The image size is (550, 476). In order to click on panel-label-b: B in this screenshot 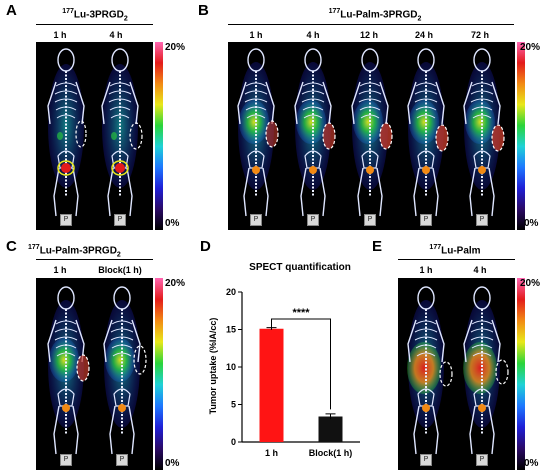, I will do `click(203, 10)`.